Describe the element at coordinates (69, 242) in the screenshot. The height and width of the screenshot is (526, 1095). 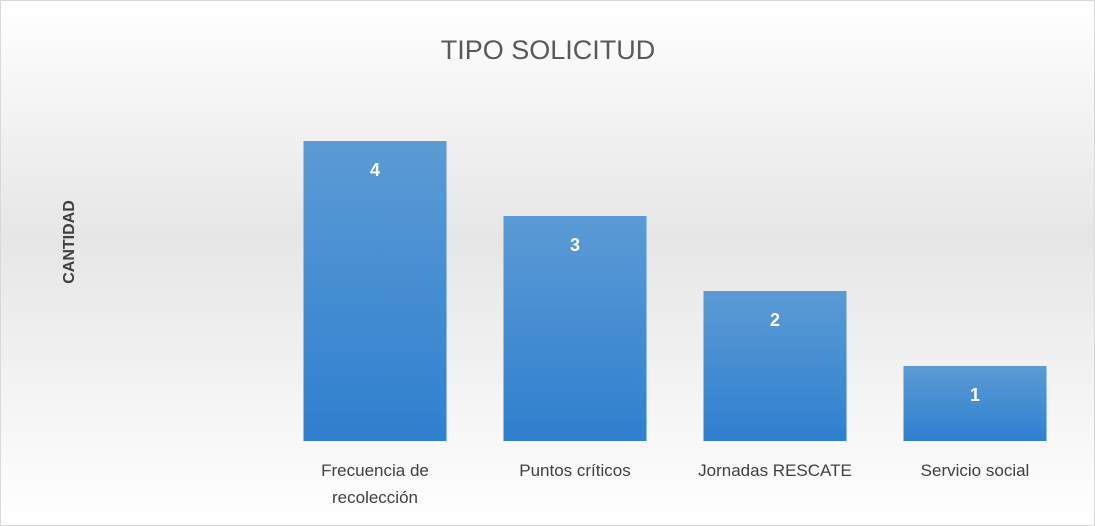
I see `y-axis-label: CANTIDAD` at that location.